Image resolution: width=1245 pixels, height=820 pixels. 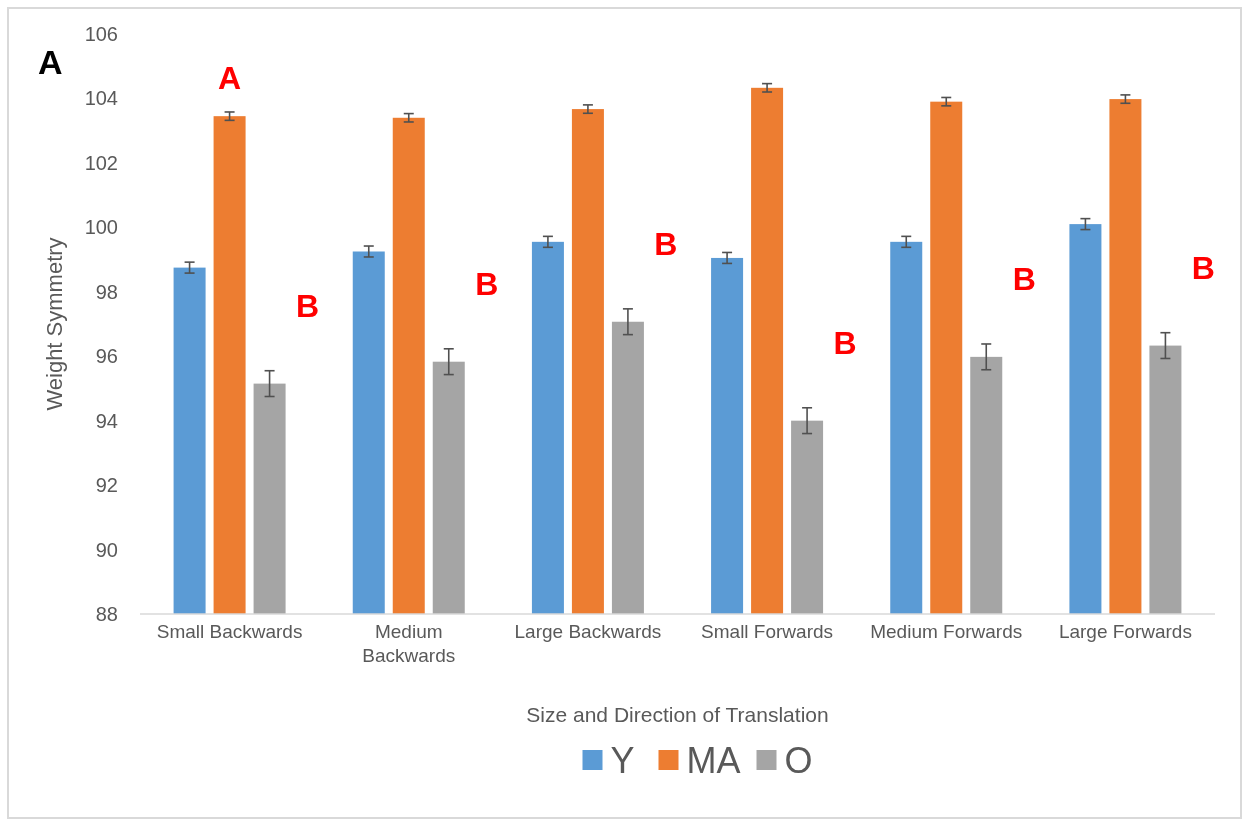 What do you see at coordinates (50, 62) in the screenshot?
I see `text: A` at bounding box center [50, 62].